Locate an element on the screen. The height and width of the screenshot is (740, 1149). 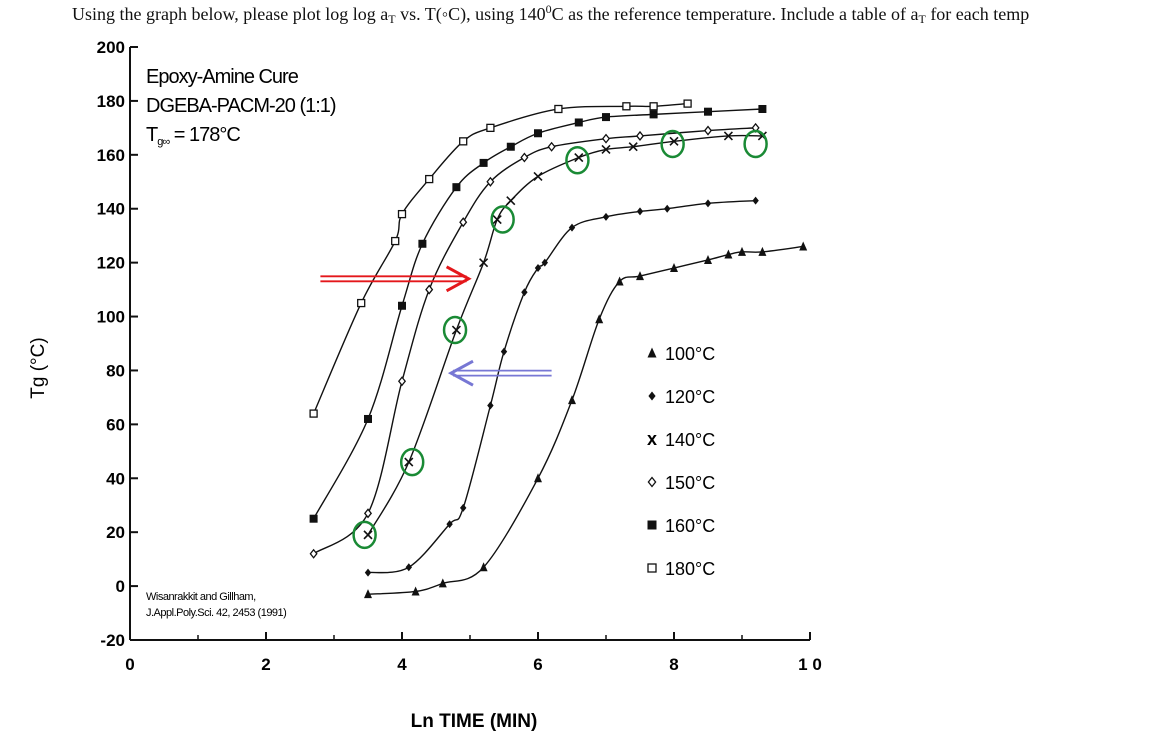
question-part3-sub: T is located at coordinates (922, 19).